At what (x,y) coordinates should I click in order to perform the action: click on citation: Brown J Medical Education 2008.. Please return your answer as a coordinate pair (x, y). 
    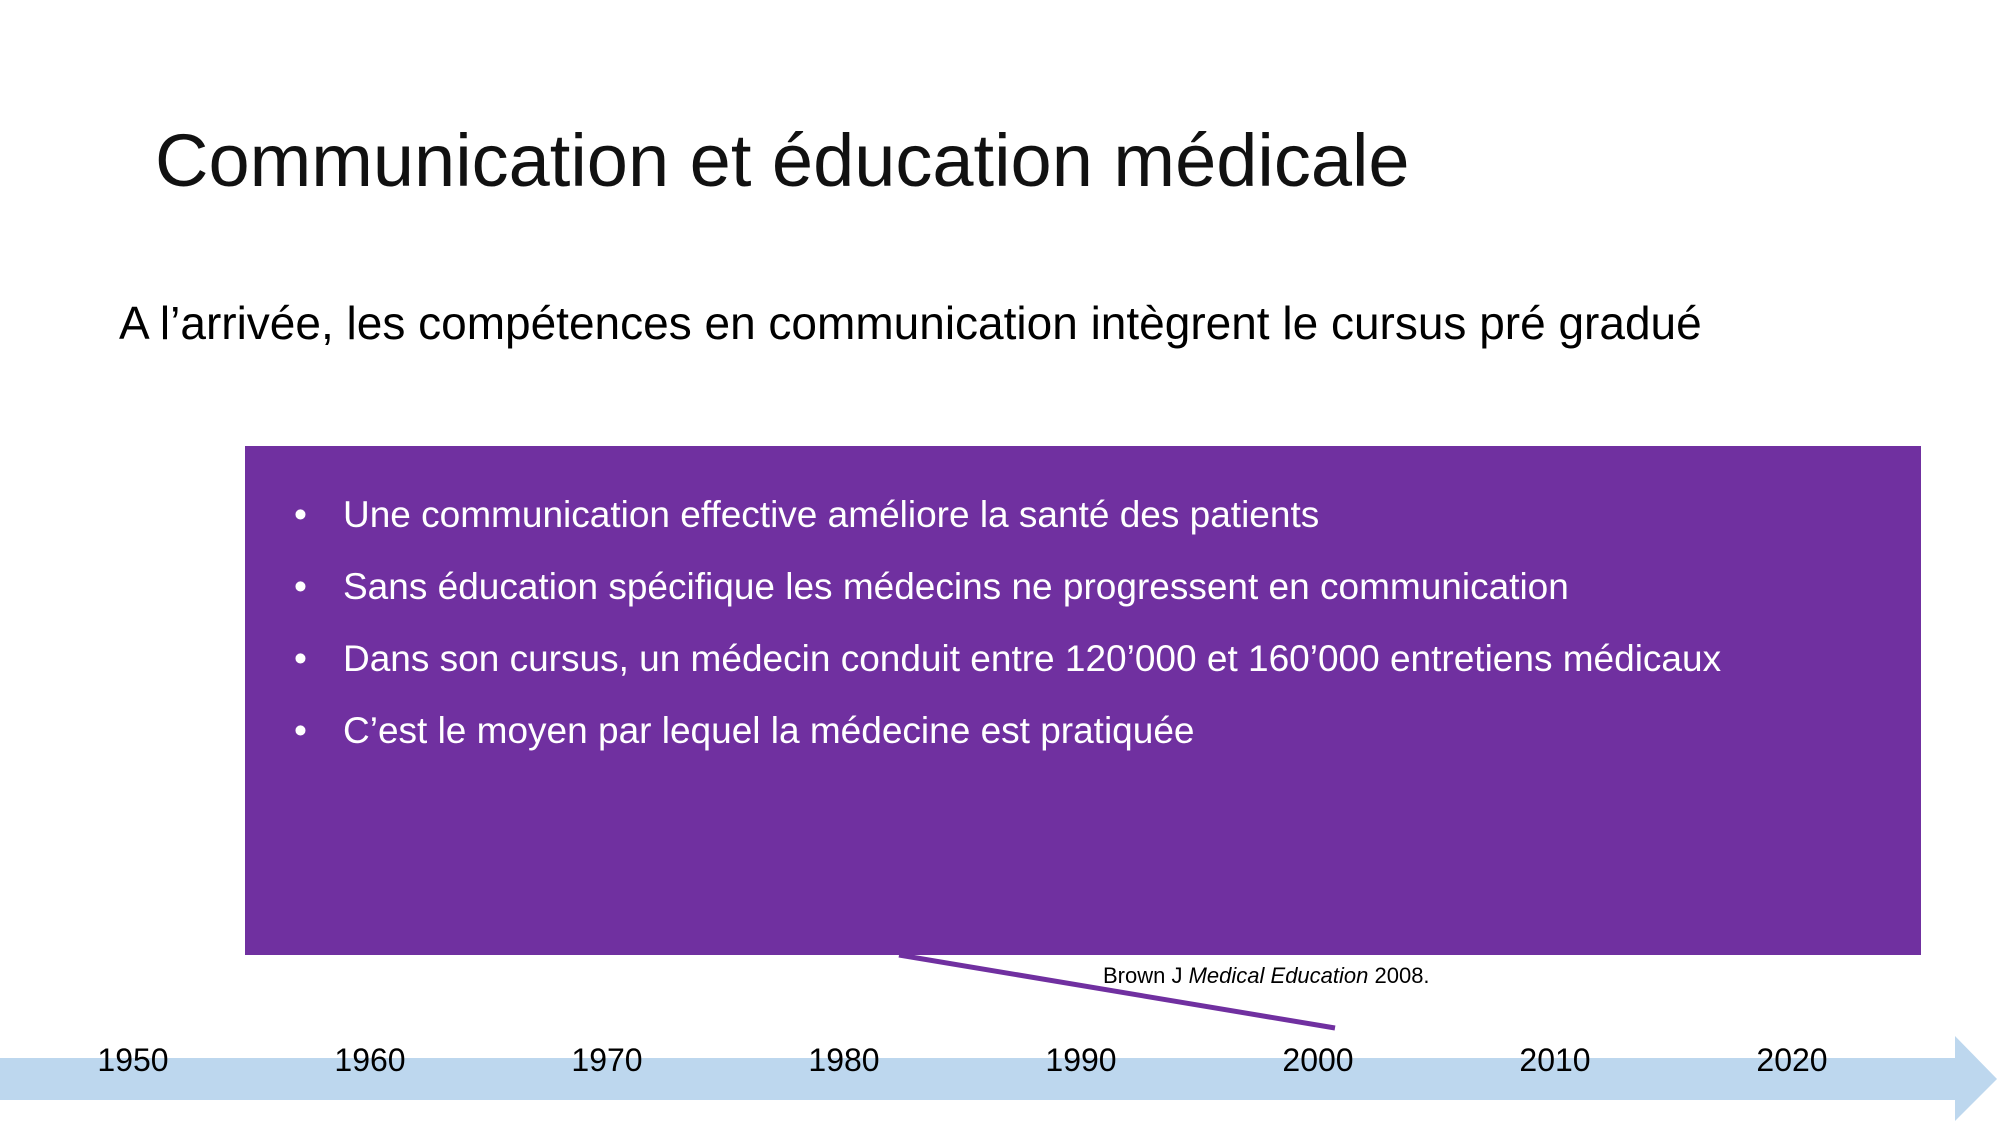
    Looking at the image, I should click on (1266, 976).